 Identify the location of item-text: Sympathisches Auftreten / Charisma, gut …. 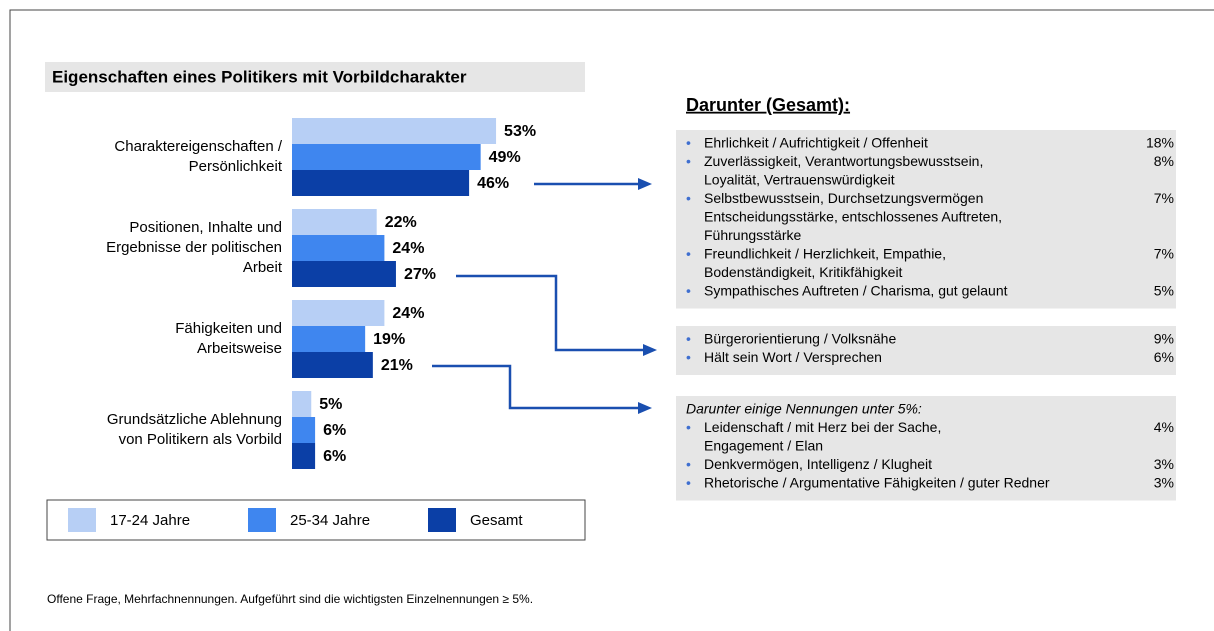
(856, 291).